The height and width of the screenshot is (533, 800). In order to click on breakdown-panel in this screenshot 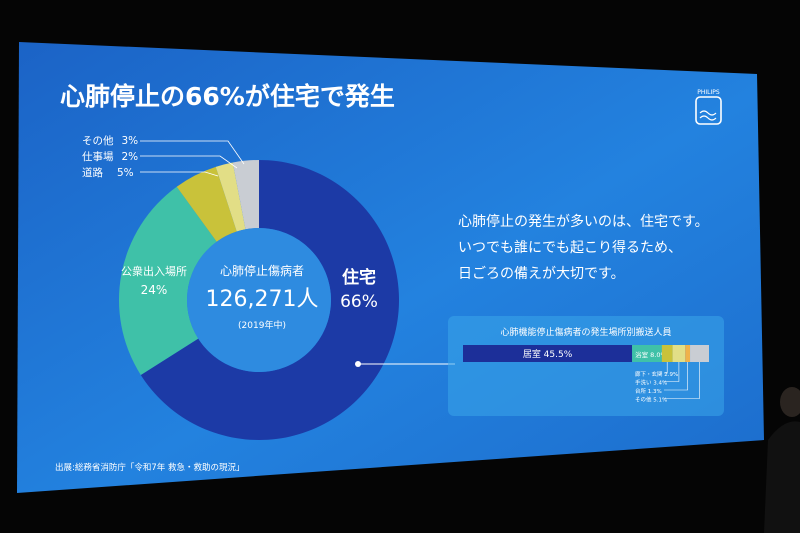, I will do `click(586, 366)`.